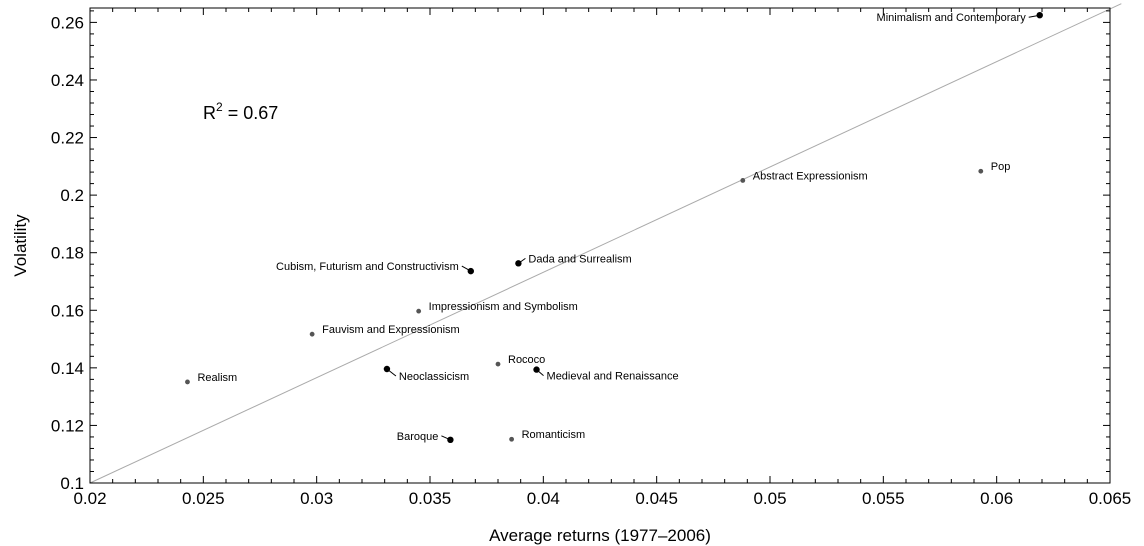 The width and height of the screenshot is (1144, 546). What do you see at coordinates (67, 80) in the screenshot?
I see `y-tick-label: 0.24` at bounding box center [67, 80].